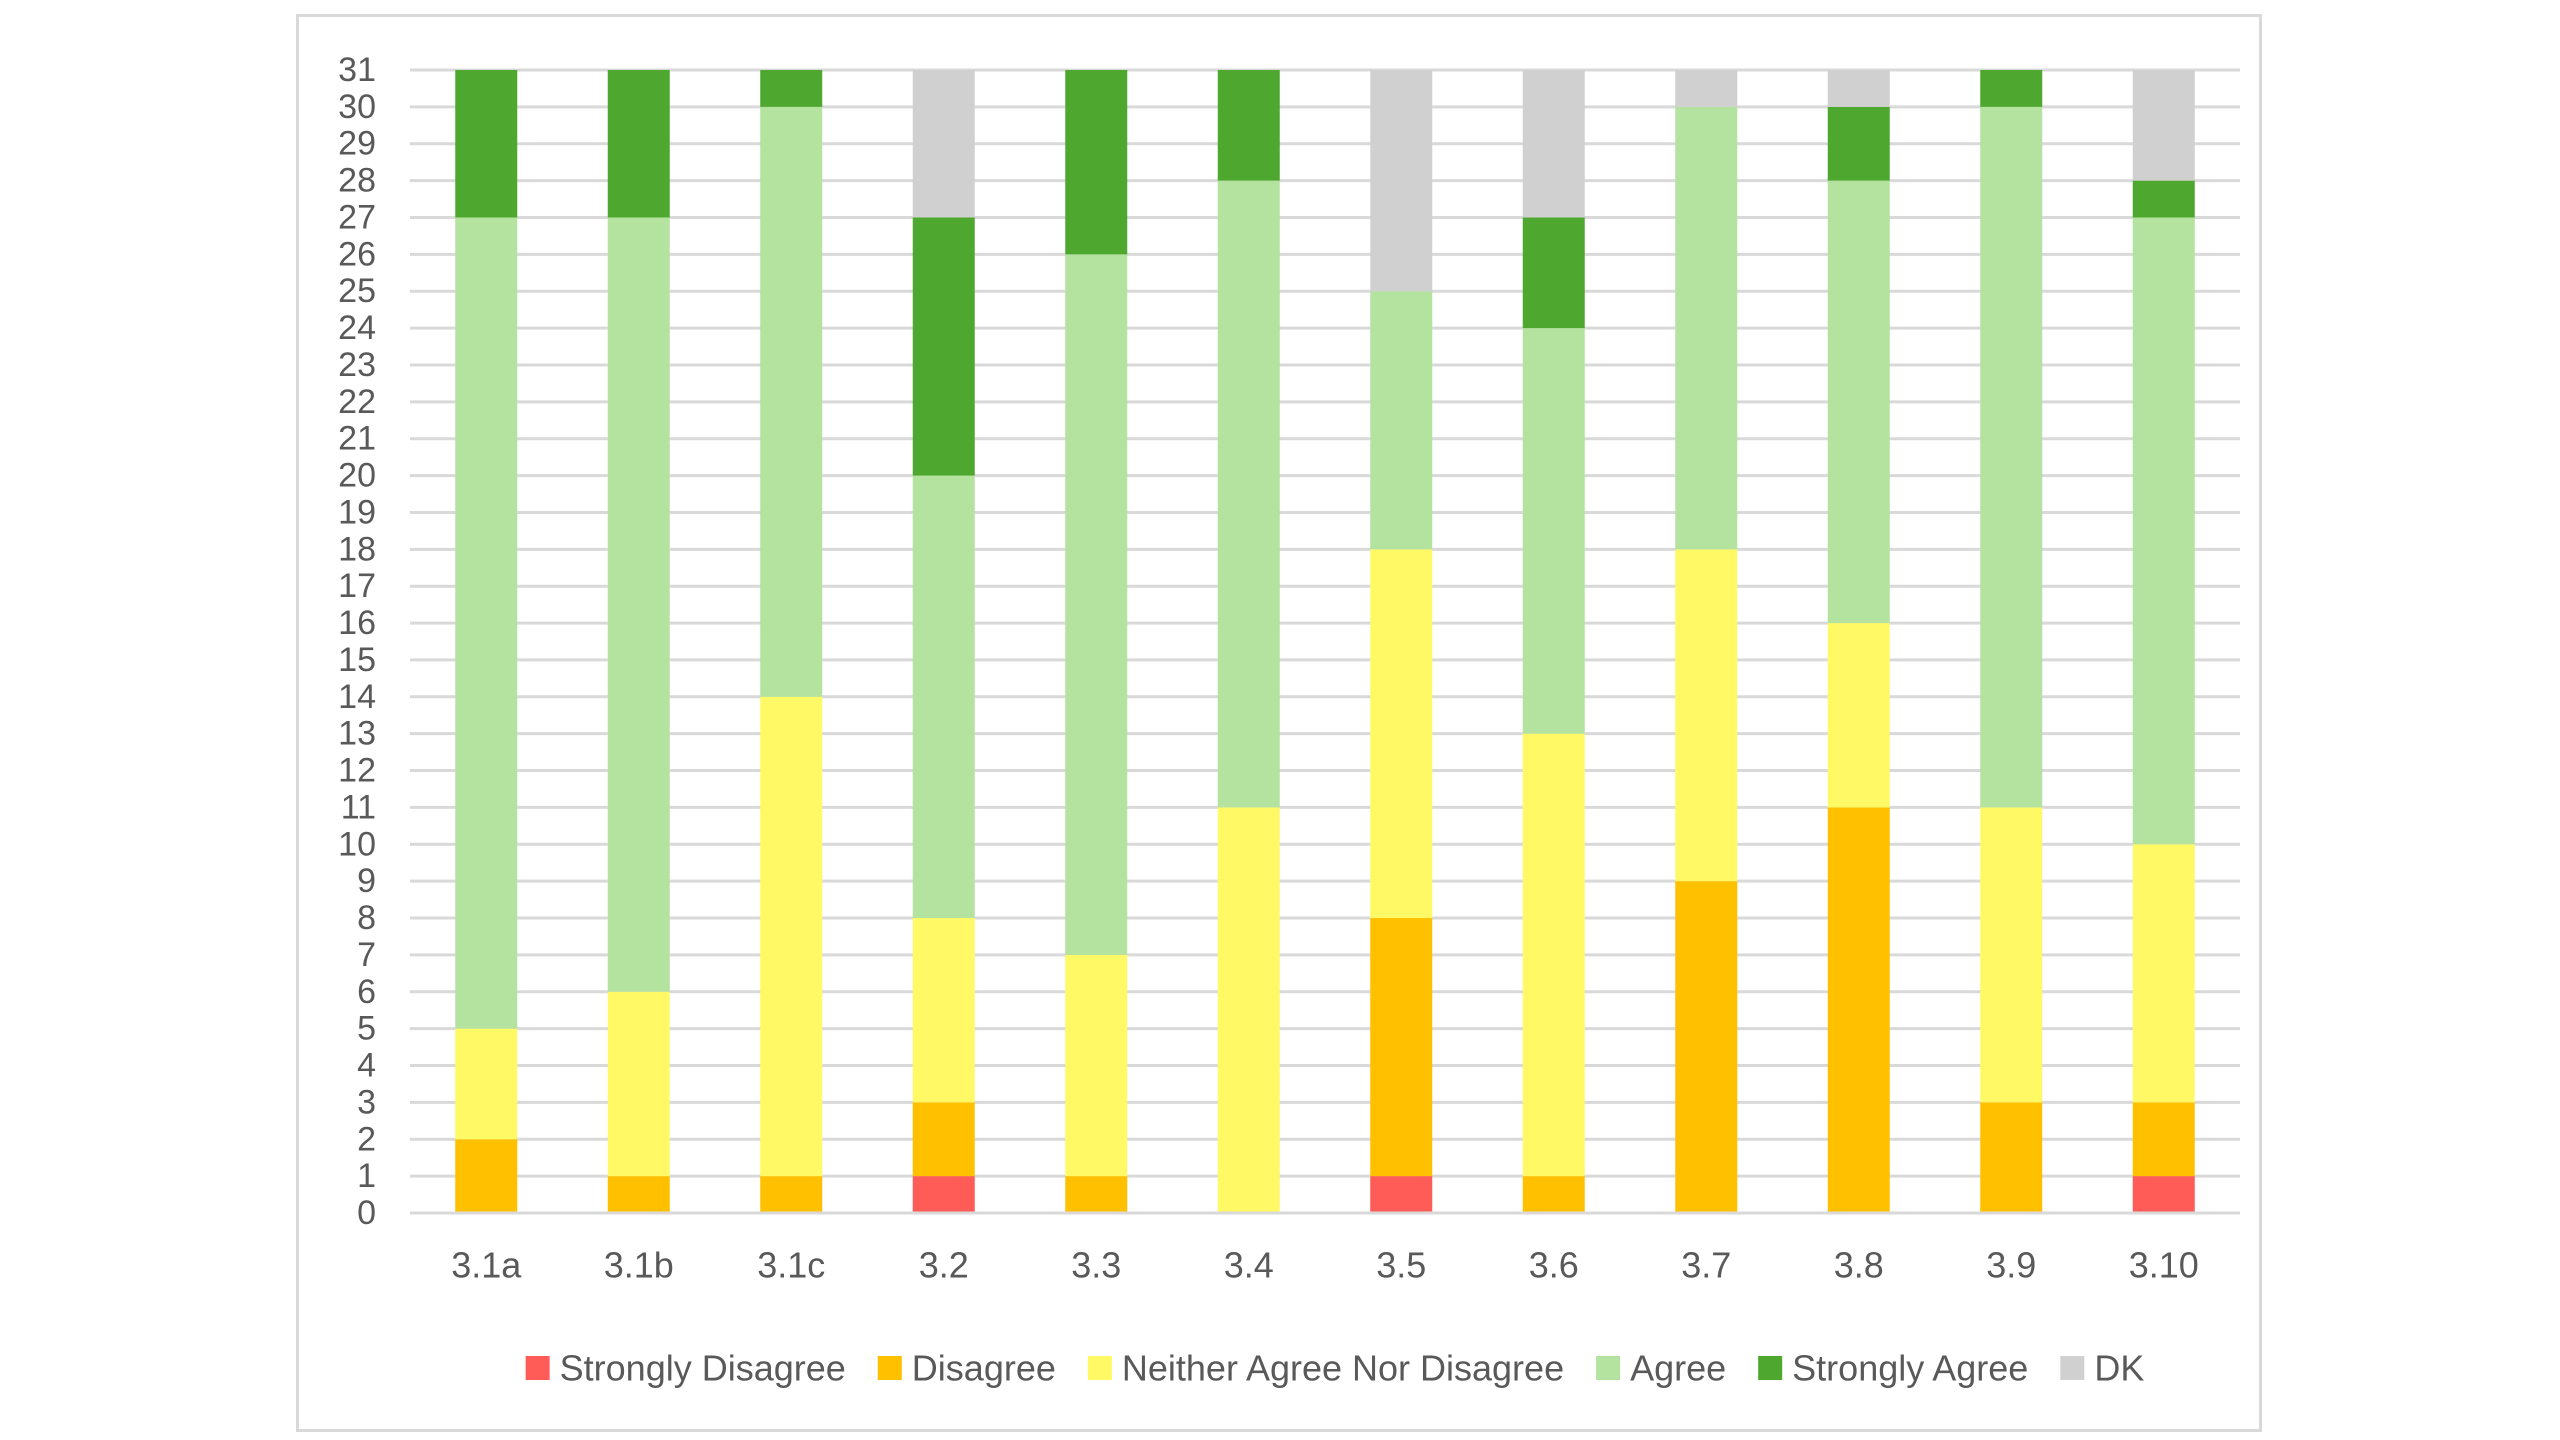  I want to click on y-tick-label: 26, so click(357, 254).